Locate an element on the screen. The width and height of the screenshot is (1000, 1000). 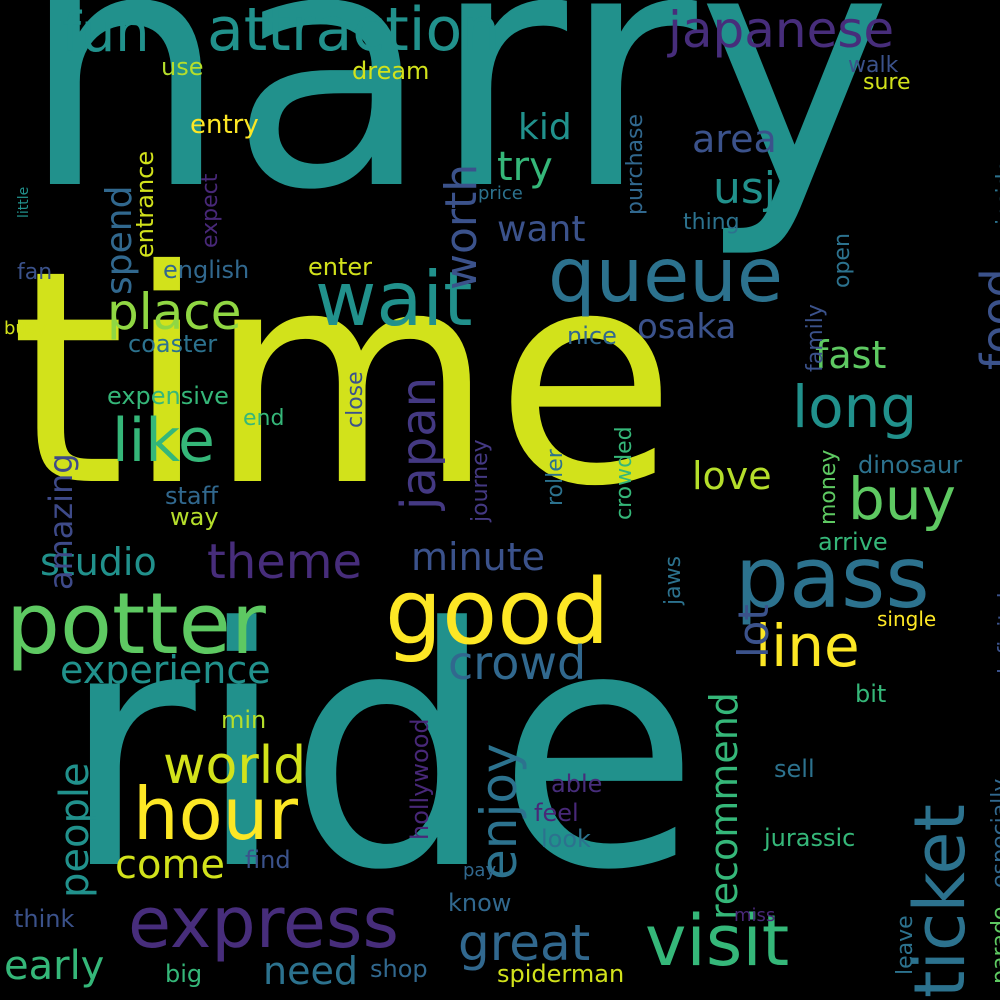
word-use: use is located at coordinates (182, 67).